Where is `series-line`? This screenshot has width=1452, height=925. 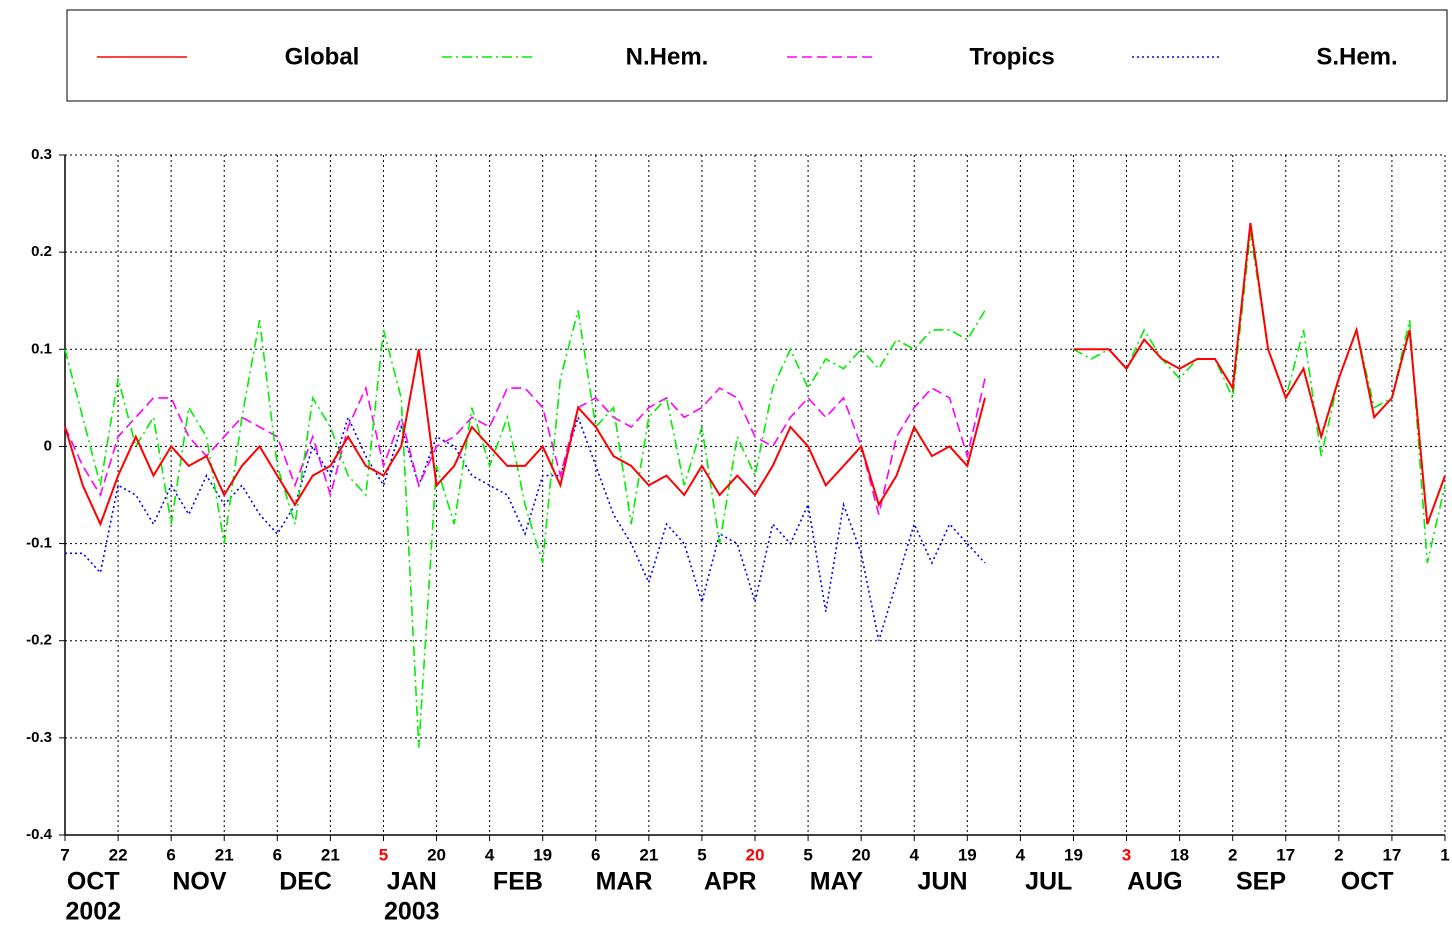 series-line is located at coordinates (525, 446).